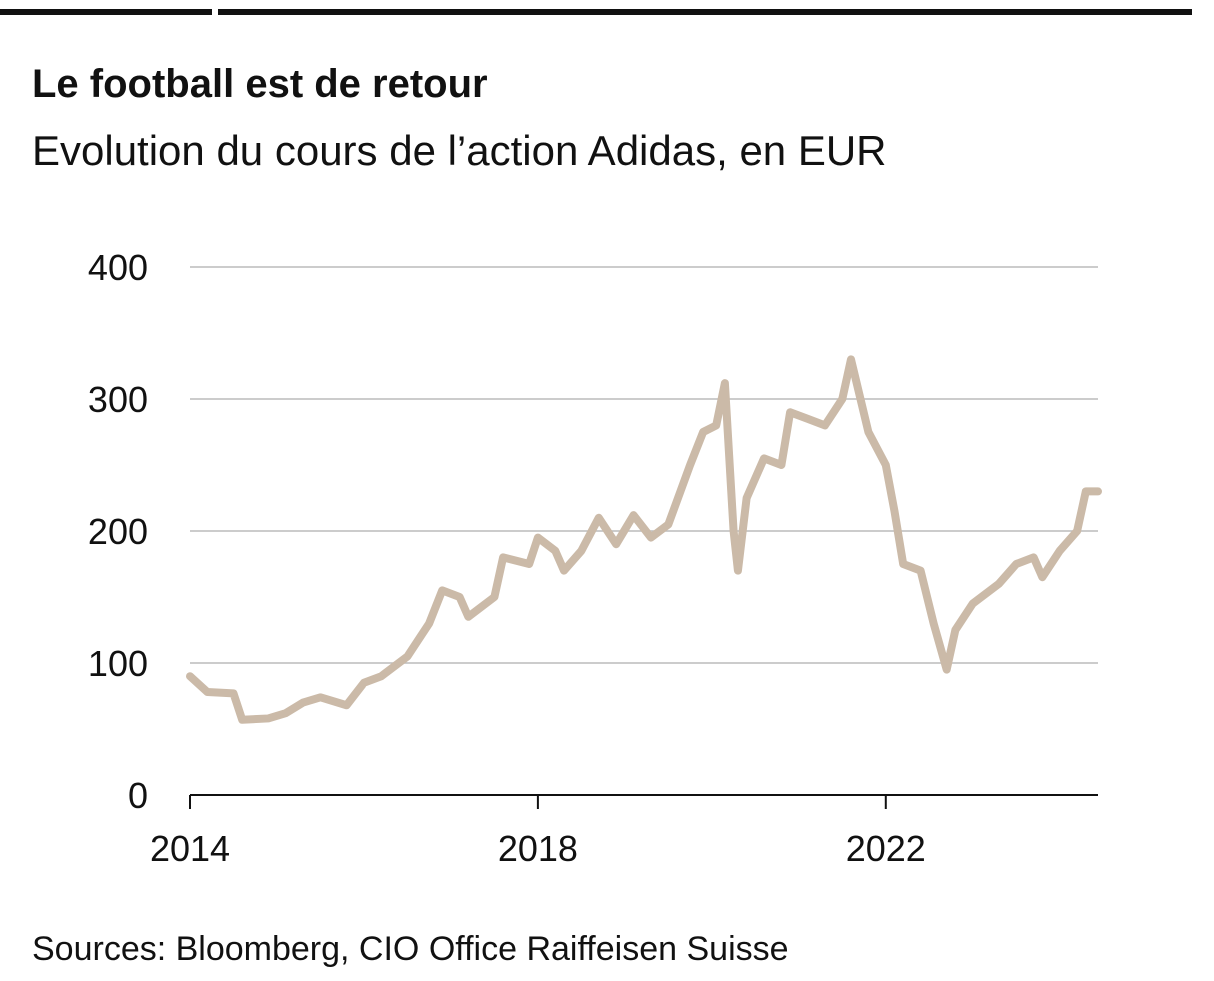 The image size is (1214, 981). Describe the element at coordinates (118, 531) in the screenshot. I see `y-tick-label: 200` at that location.